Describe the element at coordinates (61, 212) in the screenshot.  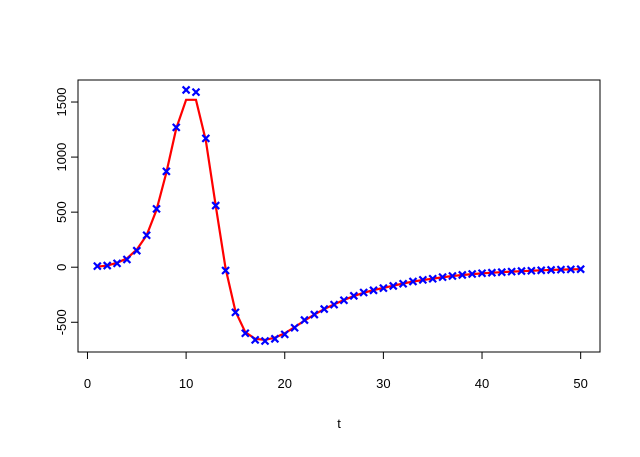
I see `y-tick-label: 500` at that location.